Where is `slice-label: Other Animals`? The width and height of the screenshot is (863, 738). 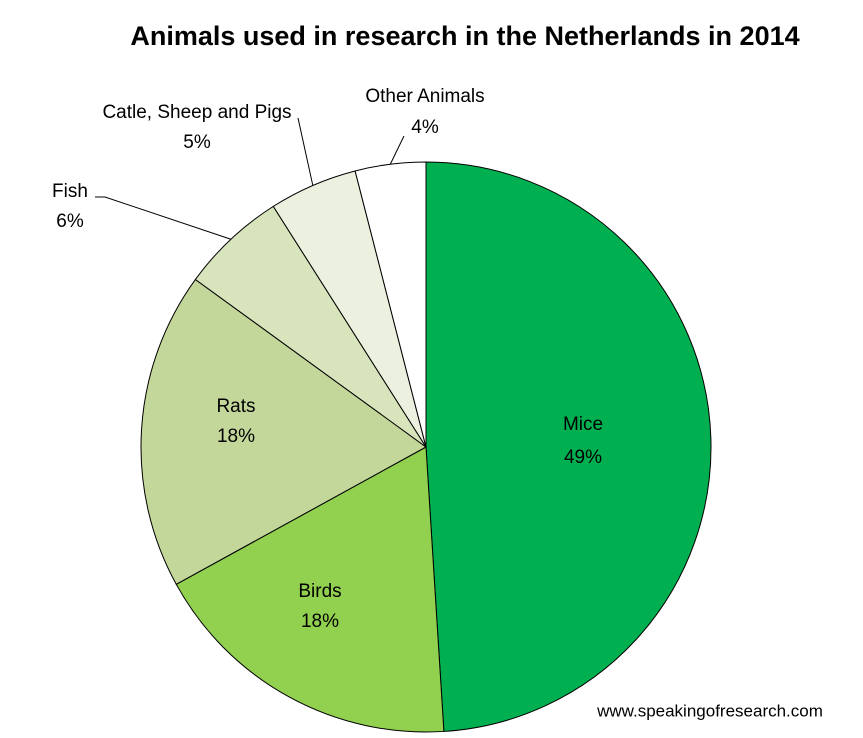 slice-label: Other Animals is located at coordinates (424, 96).